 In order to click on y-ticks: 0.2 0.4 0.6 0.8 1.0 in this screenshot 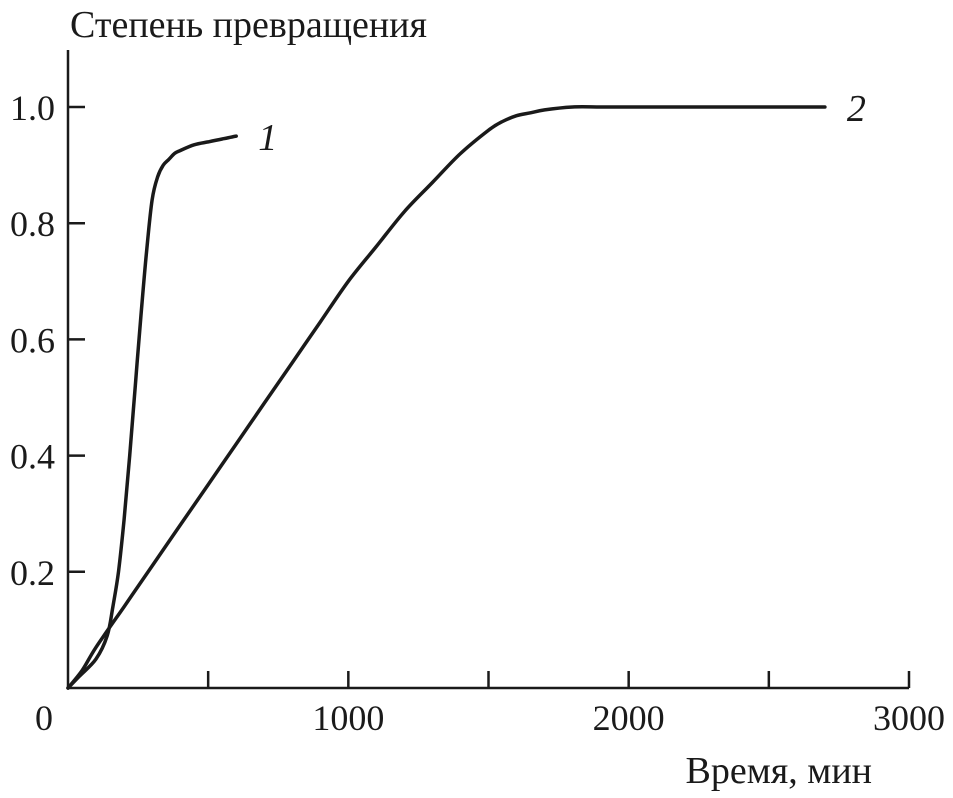, I will do `click(47, 340)`.